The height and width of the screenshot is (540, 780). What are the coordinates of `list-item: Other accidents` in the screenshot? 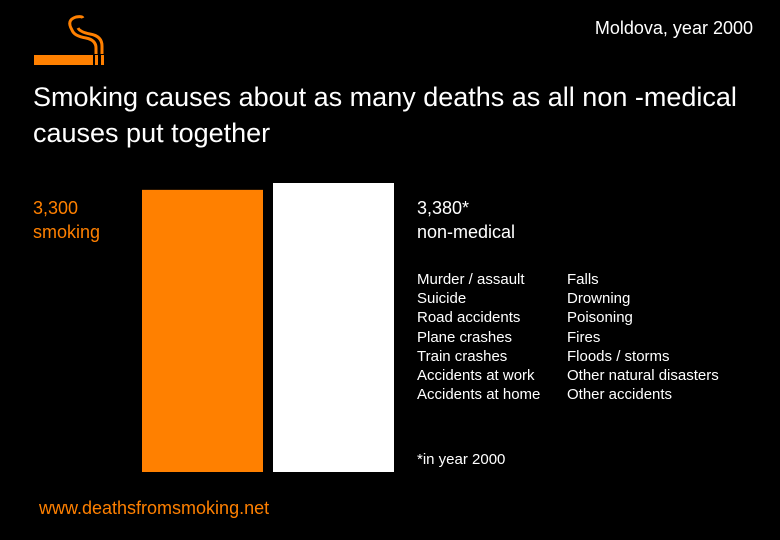 It's located at (620, 395).